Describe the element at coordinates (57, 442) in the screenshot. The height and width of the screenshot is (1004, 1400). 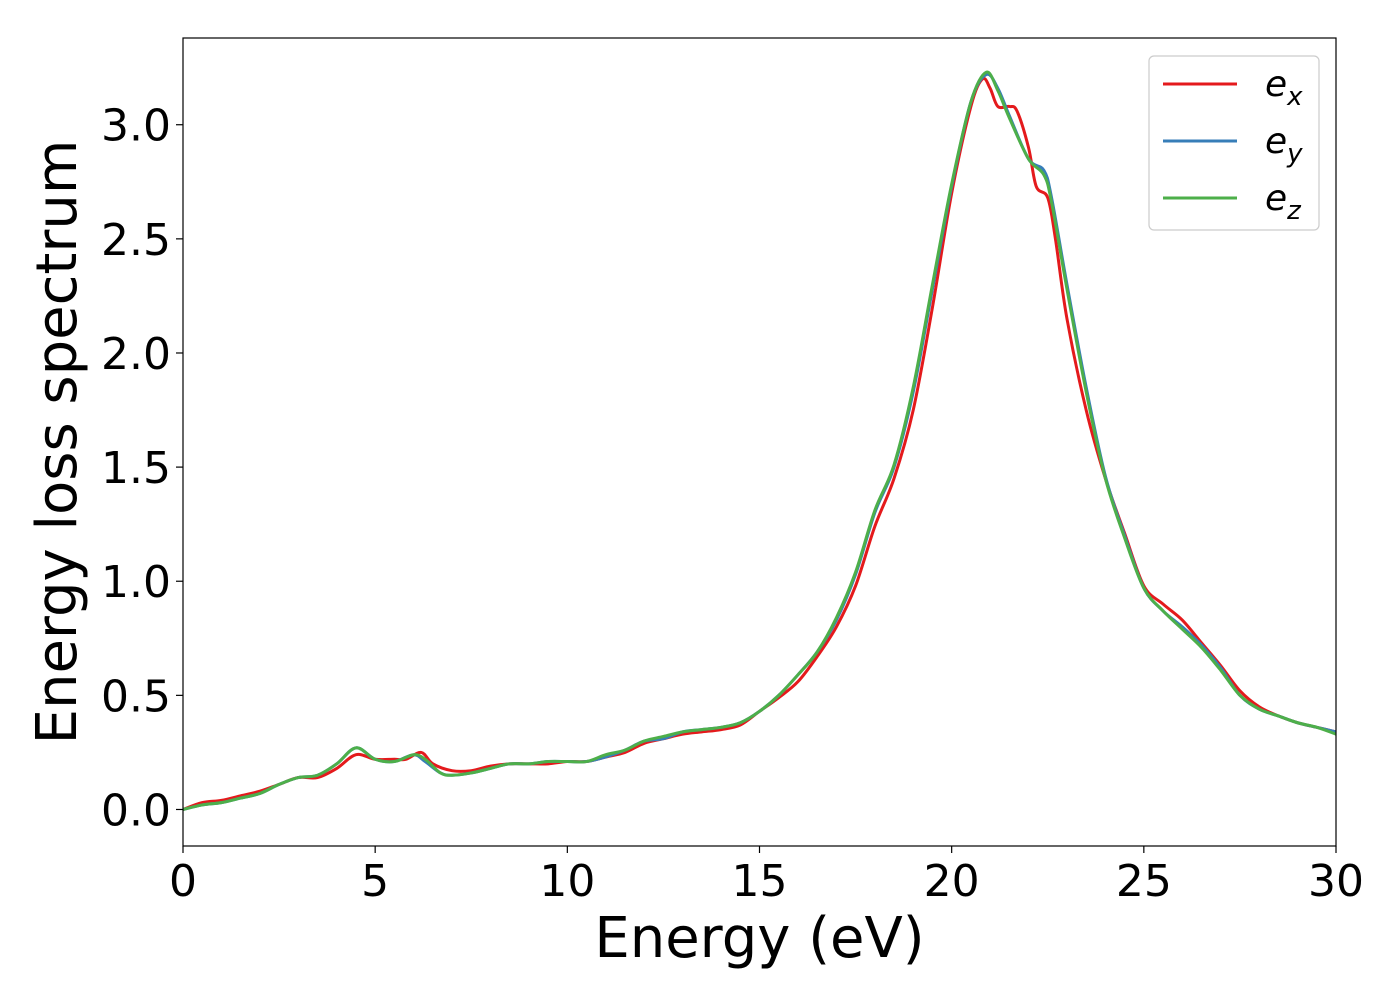
I see `y-axis-label: Energy loss spectrum` at that location.